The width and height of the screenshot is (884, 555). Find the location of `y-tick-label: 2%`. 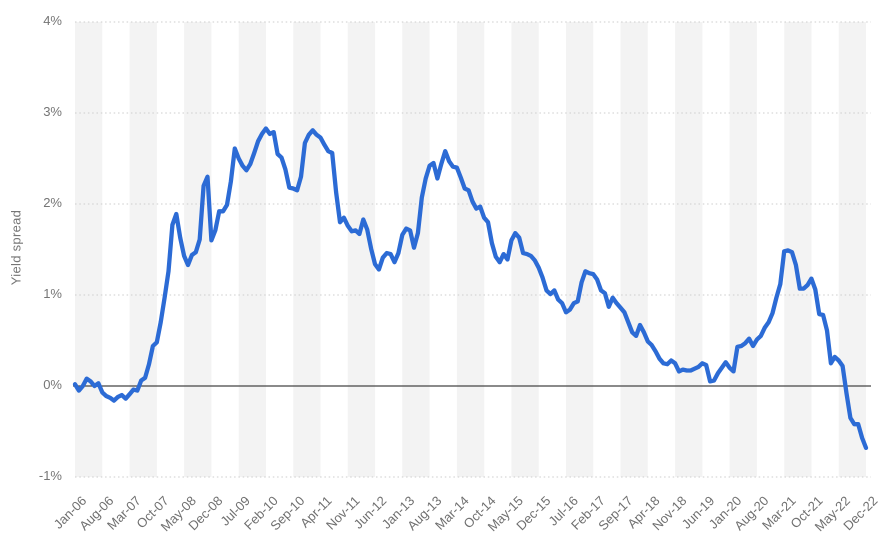

y-tick-label: 2% is located at coordinates (52, 202).